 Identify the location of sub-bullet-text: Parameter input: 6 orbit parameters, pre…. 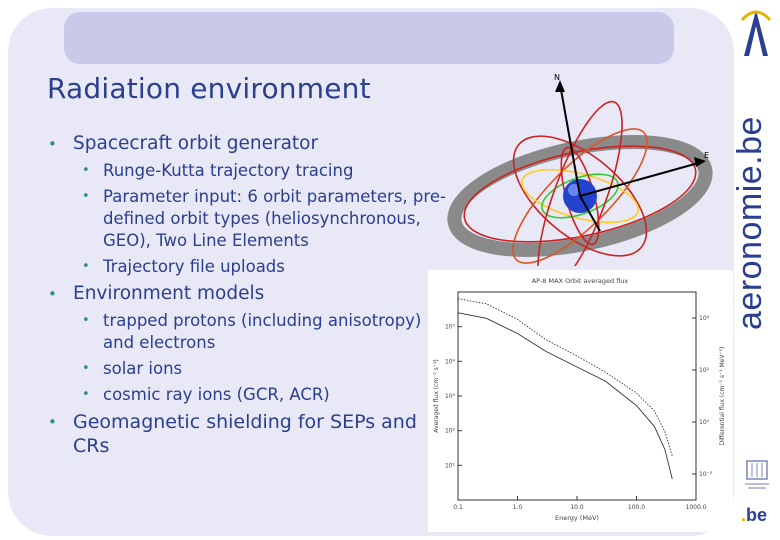
(274, 218).